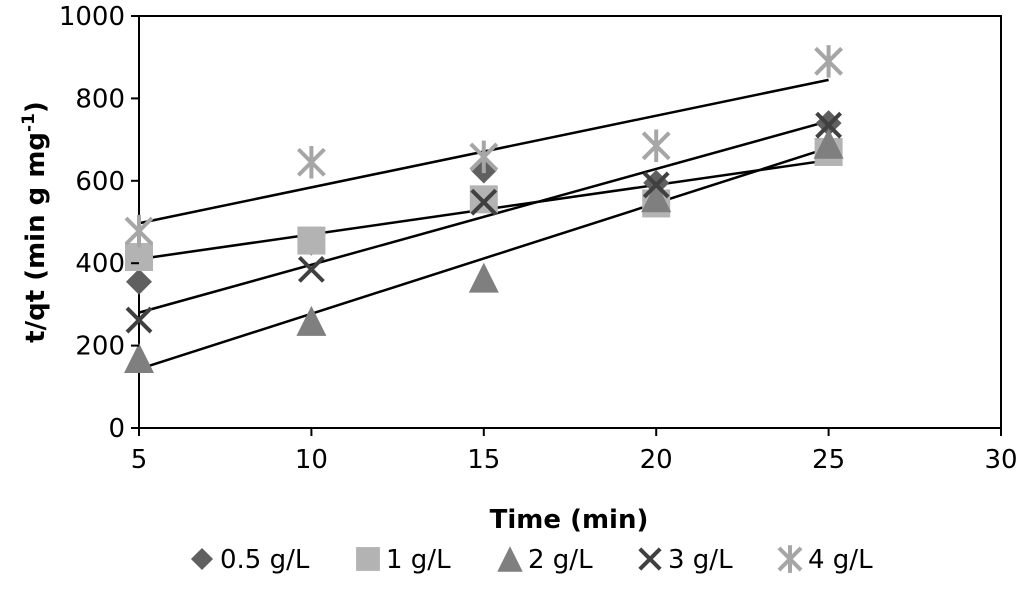 The width and height of the screenshot is (1024, 592). I want to click on legend-label: 0.5 g/L, so click(265, 560).